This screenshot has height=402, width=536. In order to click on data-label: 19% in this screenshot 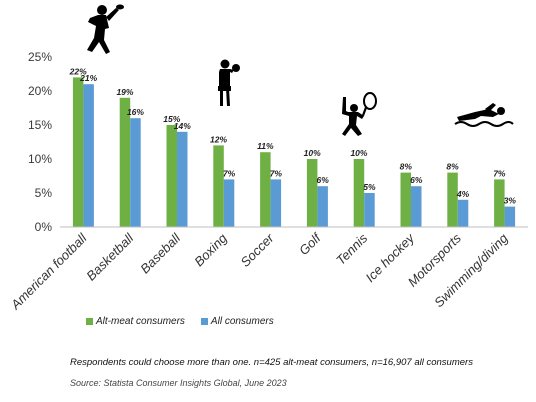, I will do `click(124, 92)`.